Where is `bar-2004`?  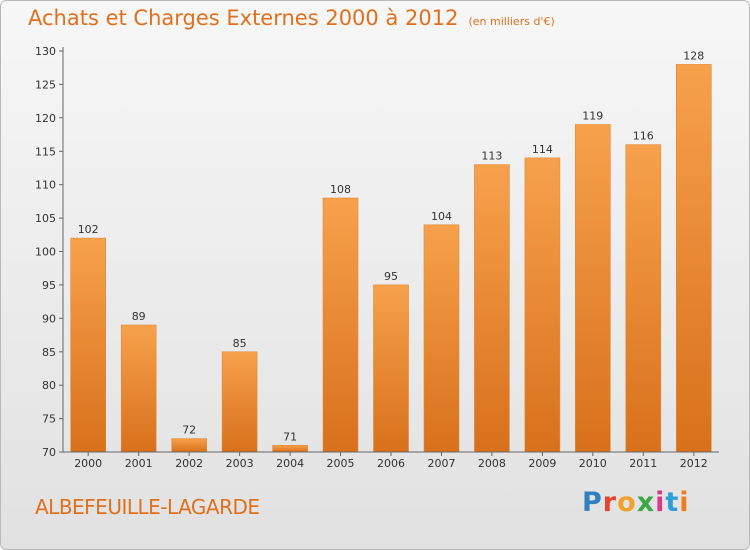
bar-2004 is located at coordinates (290, 448).